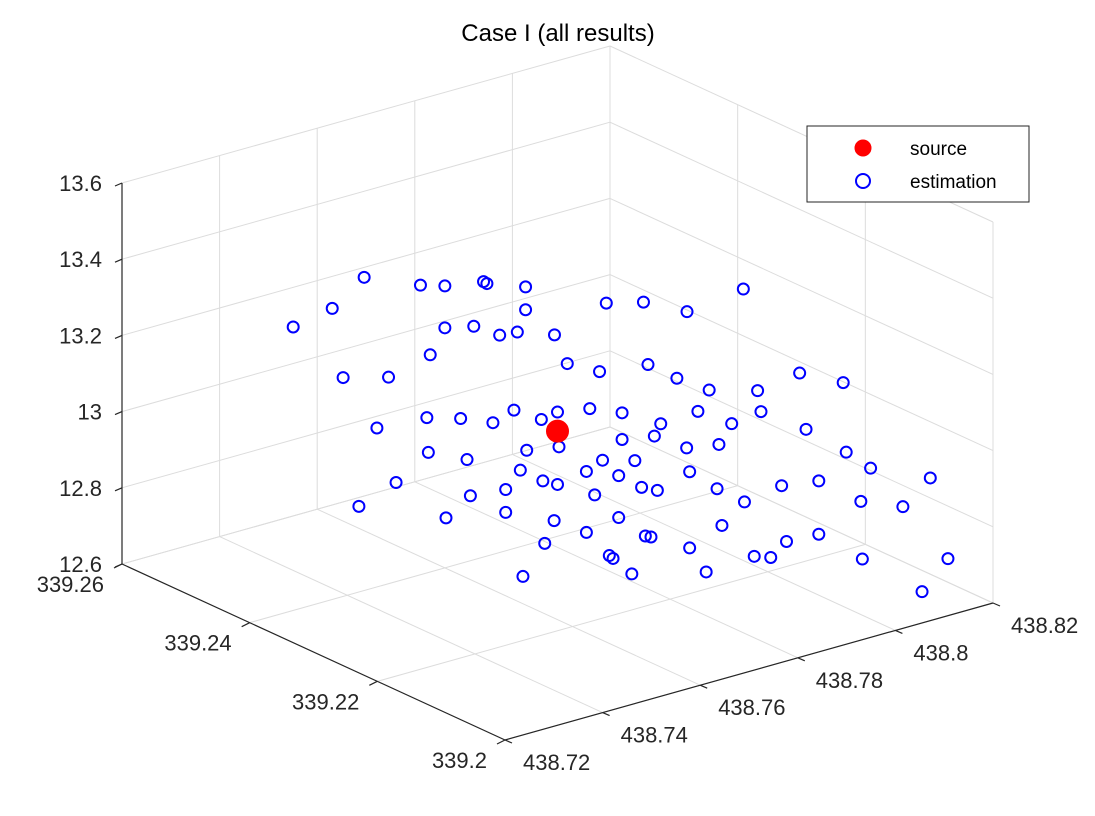  What do you see at coordinates (70, 584) in the screenshot?
I see `y-tick-label: 339.26` at bounding box center [70, 584].